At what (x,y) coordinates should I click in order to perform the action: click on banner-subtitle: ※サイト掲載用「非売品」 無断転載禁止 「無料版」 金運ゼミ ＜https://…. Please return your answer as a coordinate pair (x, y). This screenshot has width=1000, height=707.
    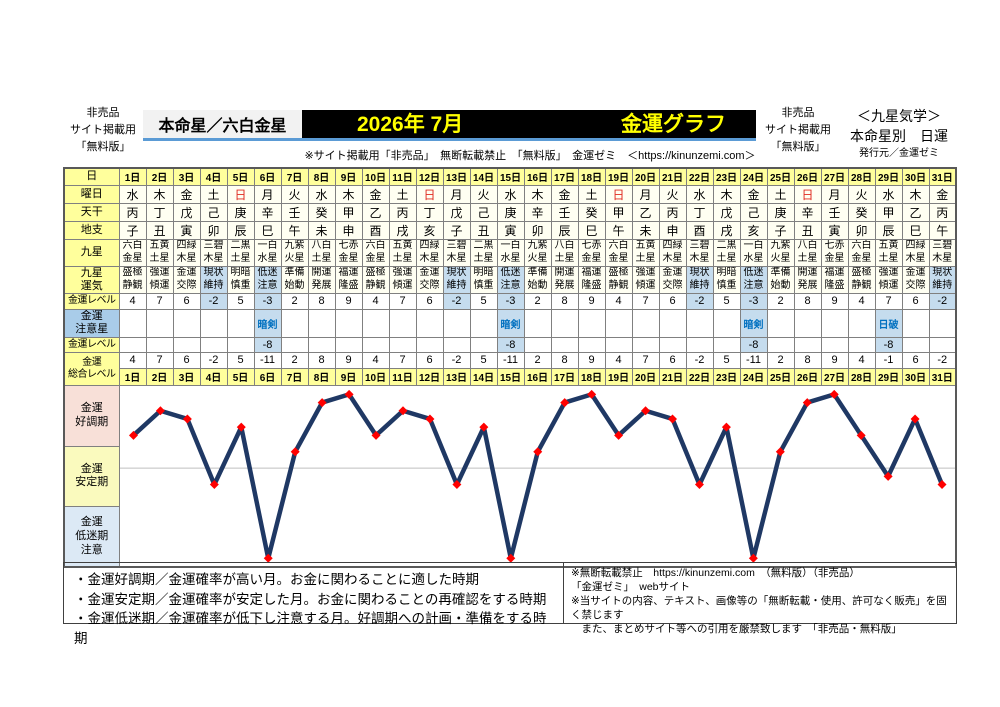
    Looking at the image, I should click on (530, 156).